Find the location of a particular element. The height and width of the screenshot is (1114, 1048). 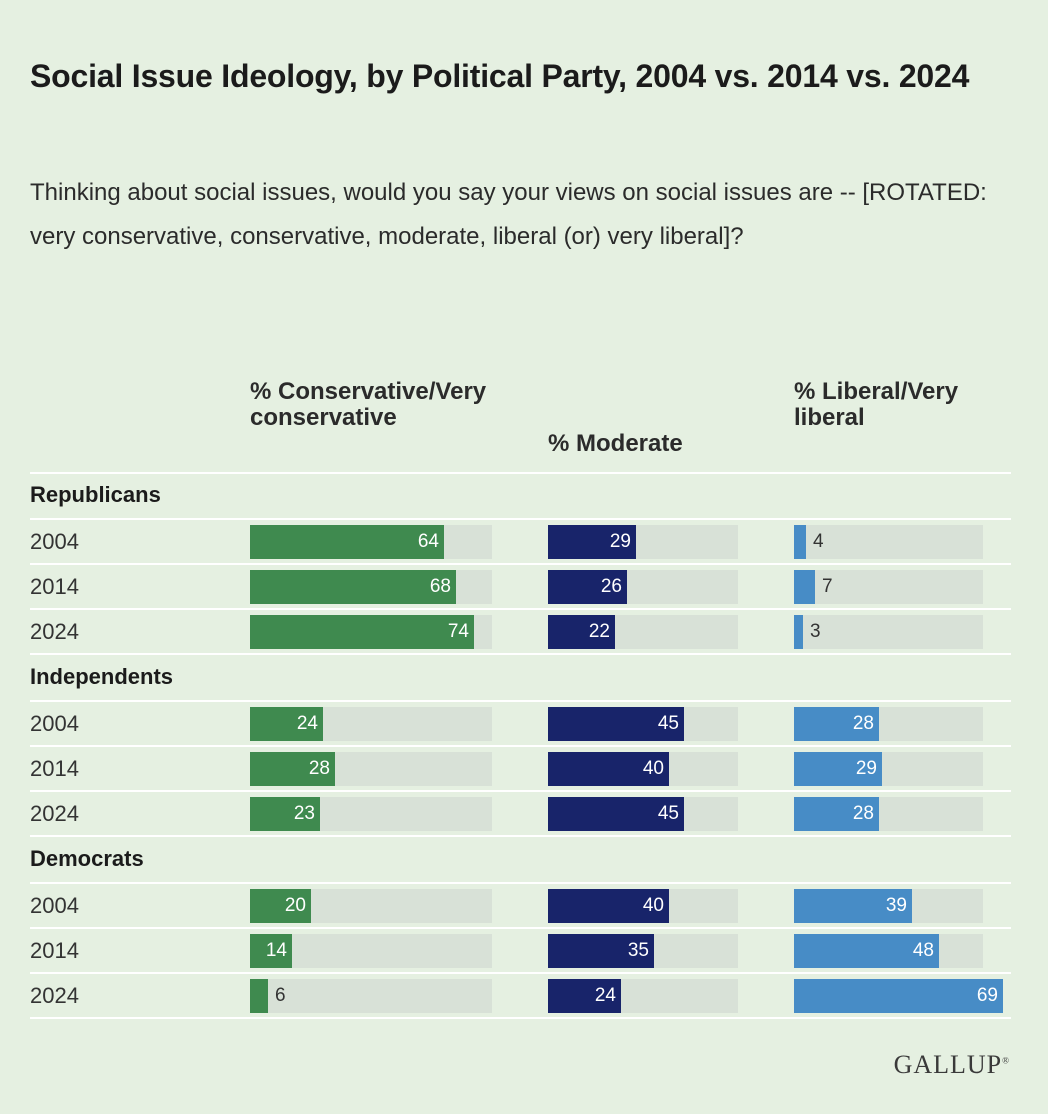

bar-track-moderate: 35 is located at coordinates (643, 951).